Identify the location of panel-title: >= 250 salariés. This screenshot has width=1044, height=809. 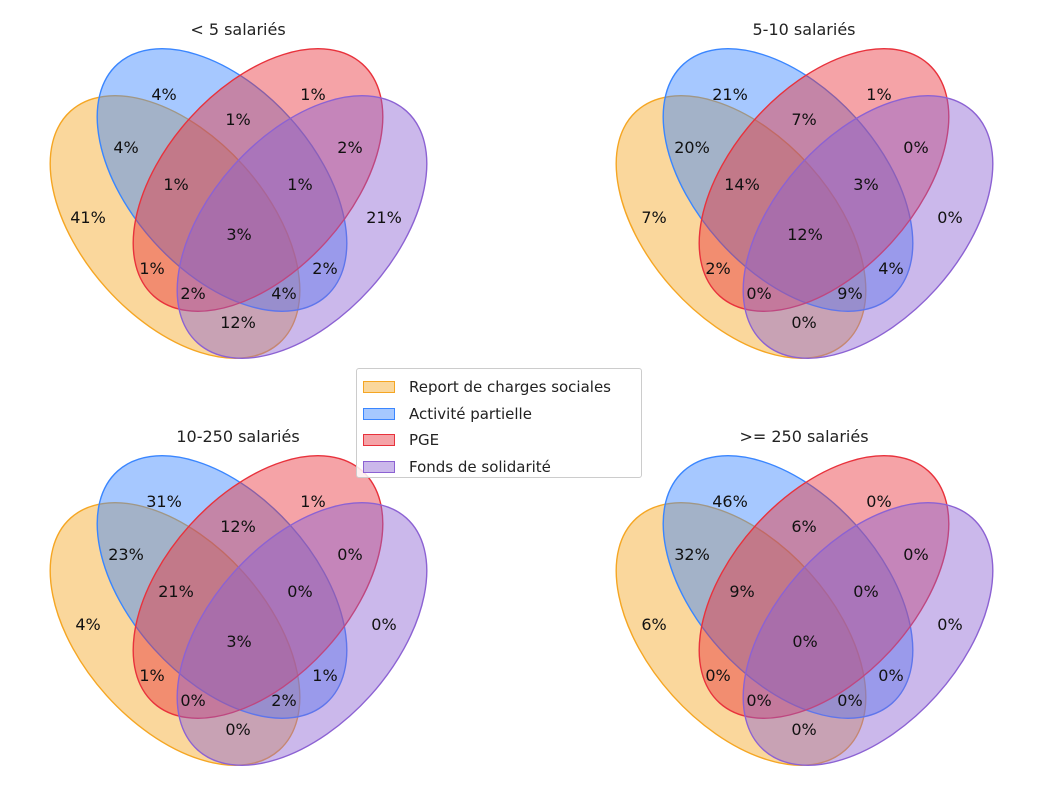
(803, 436).